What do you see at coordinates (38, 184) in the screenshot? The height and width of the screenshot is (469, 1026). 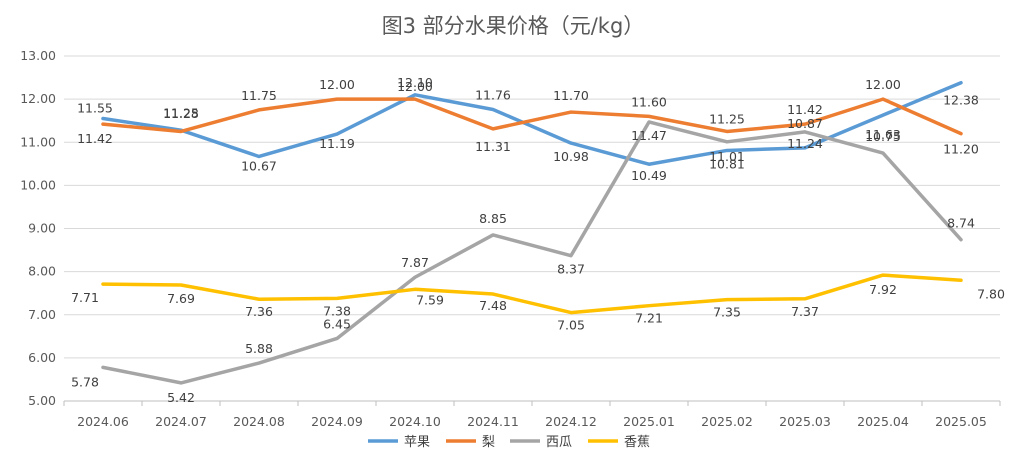 I see `y-tick-label: 10.00` at bounding box center [38, 184].